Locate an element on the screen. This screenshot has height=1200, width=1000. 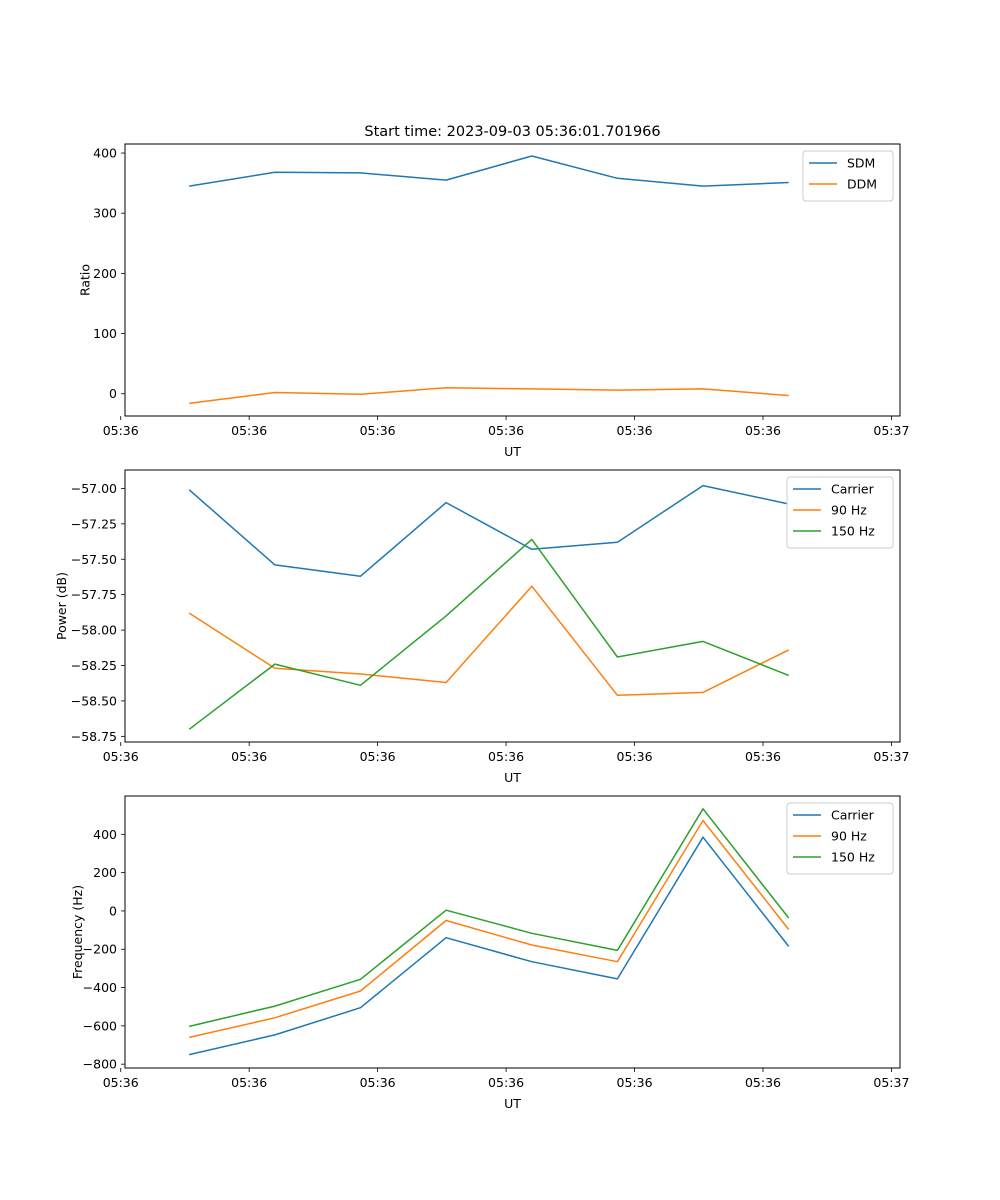
y-axis-label: Ratio is located at coordinates (85, 280).